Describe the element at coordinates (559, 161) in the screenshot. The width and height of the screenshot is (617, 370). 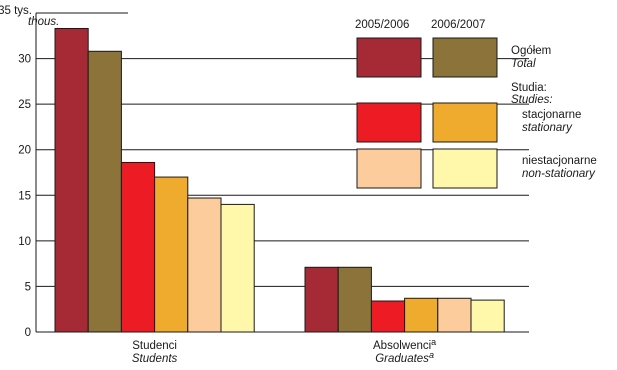
I see `legend-label-3: niestacjonarne` at that location.